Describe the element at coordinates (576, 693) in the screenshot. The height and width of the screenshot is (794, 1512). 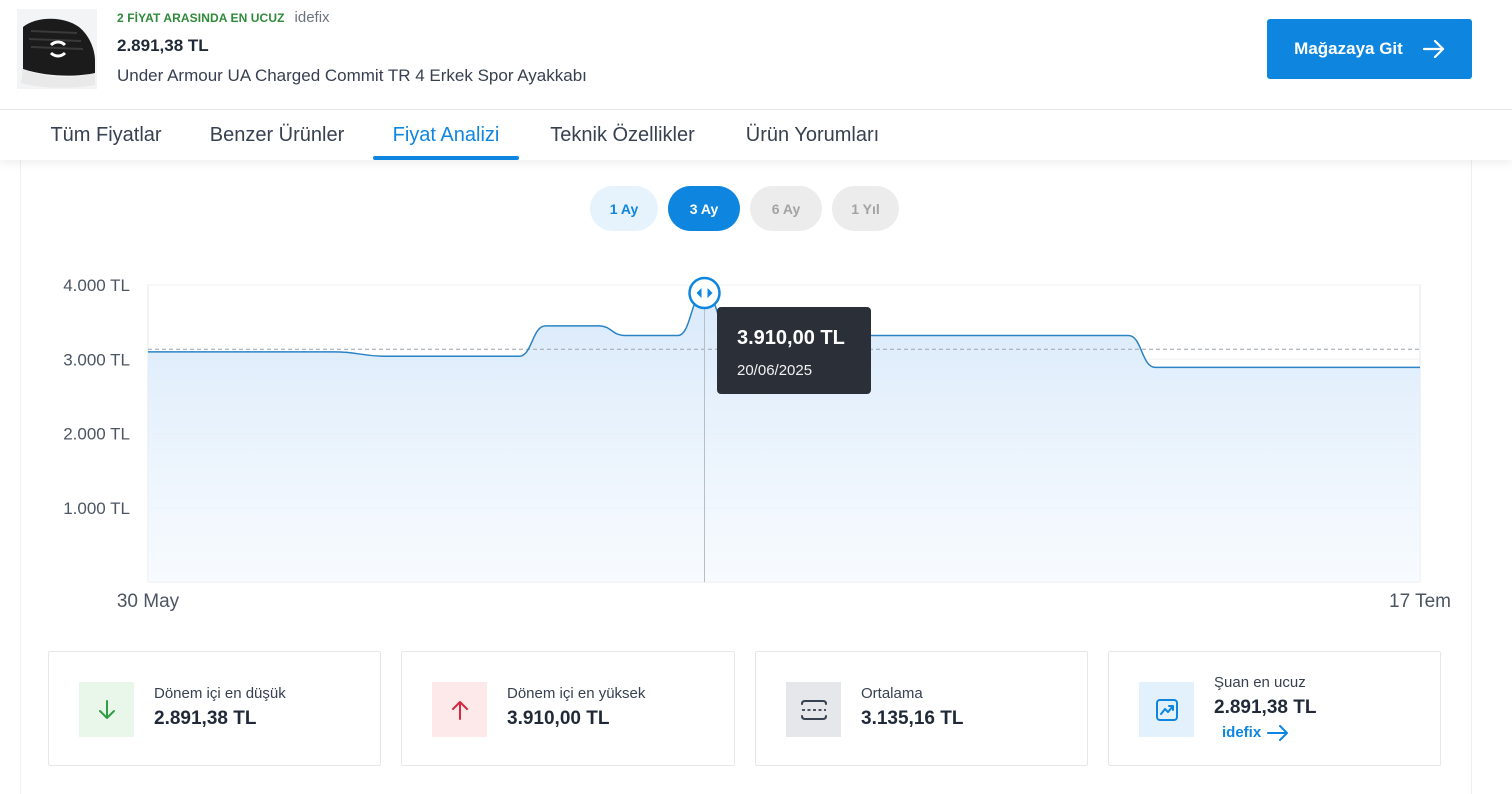
I see `stat-label: Dönem içi en yüksek` at that location.